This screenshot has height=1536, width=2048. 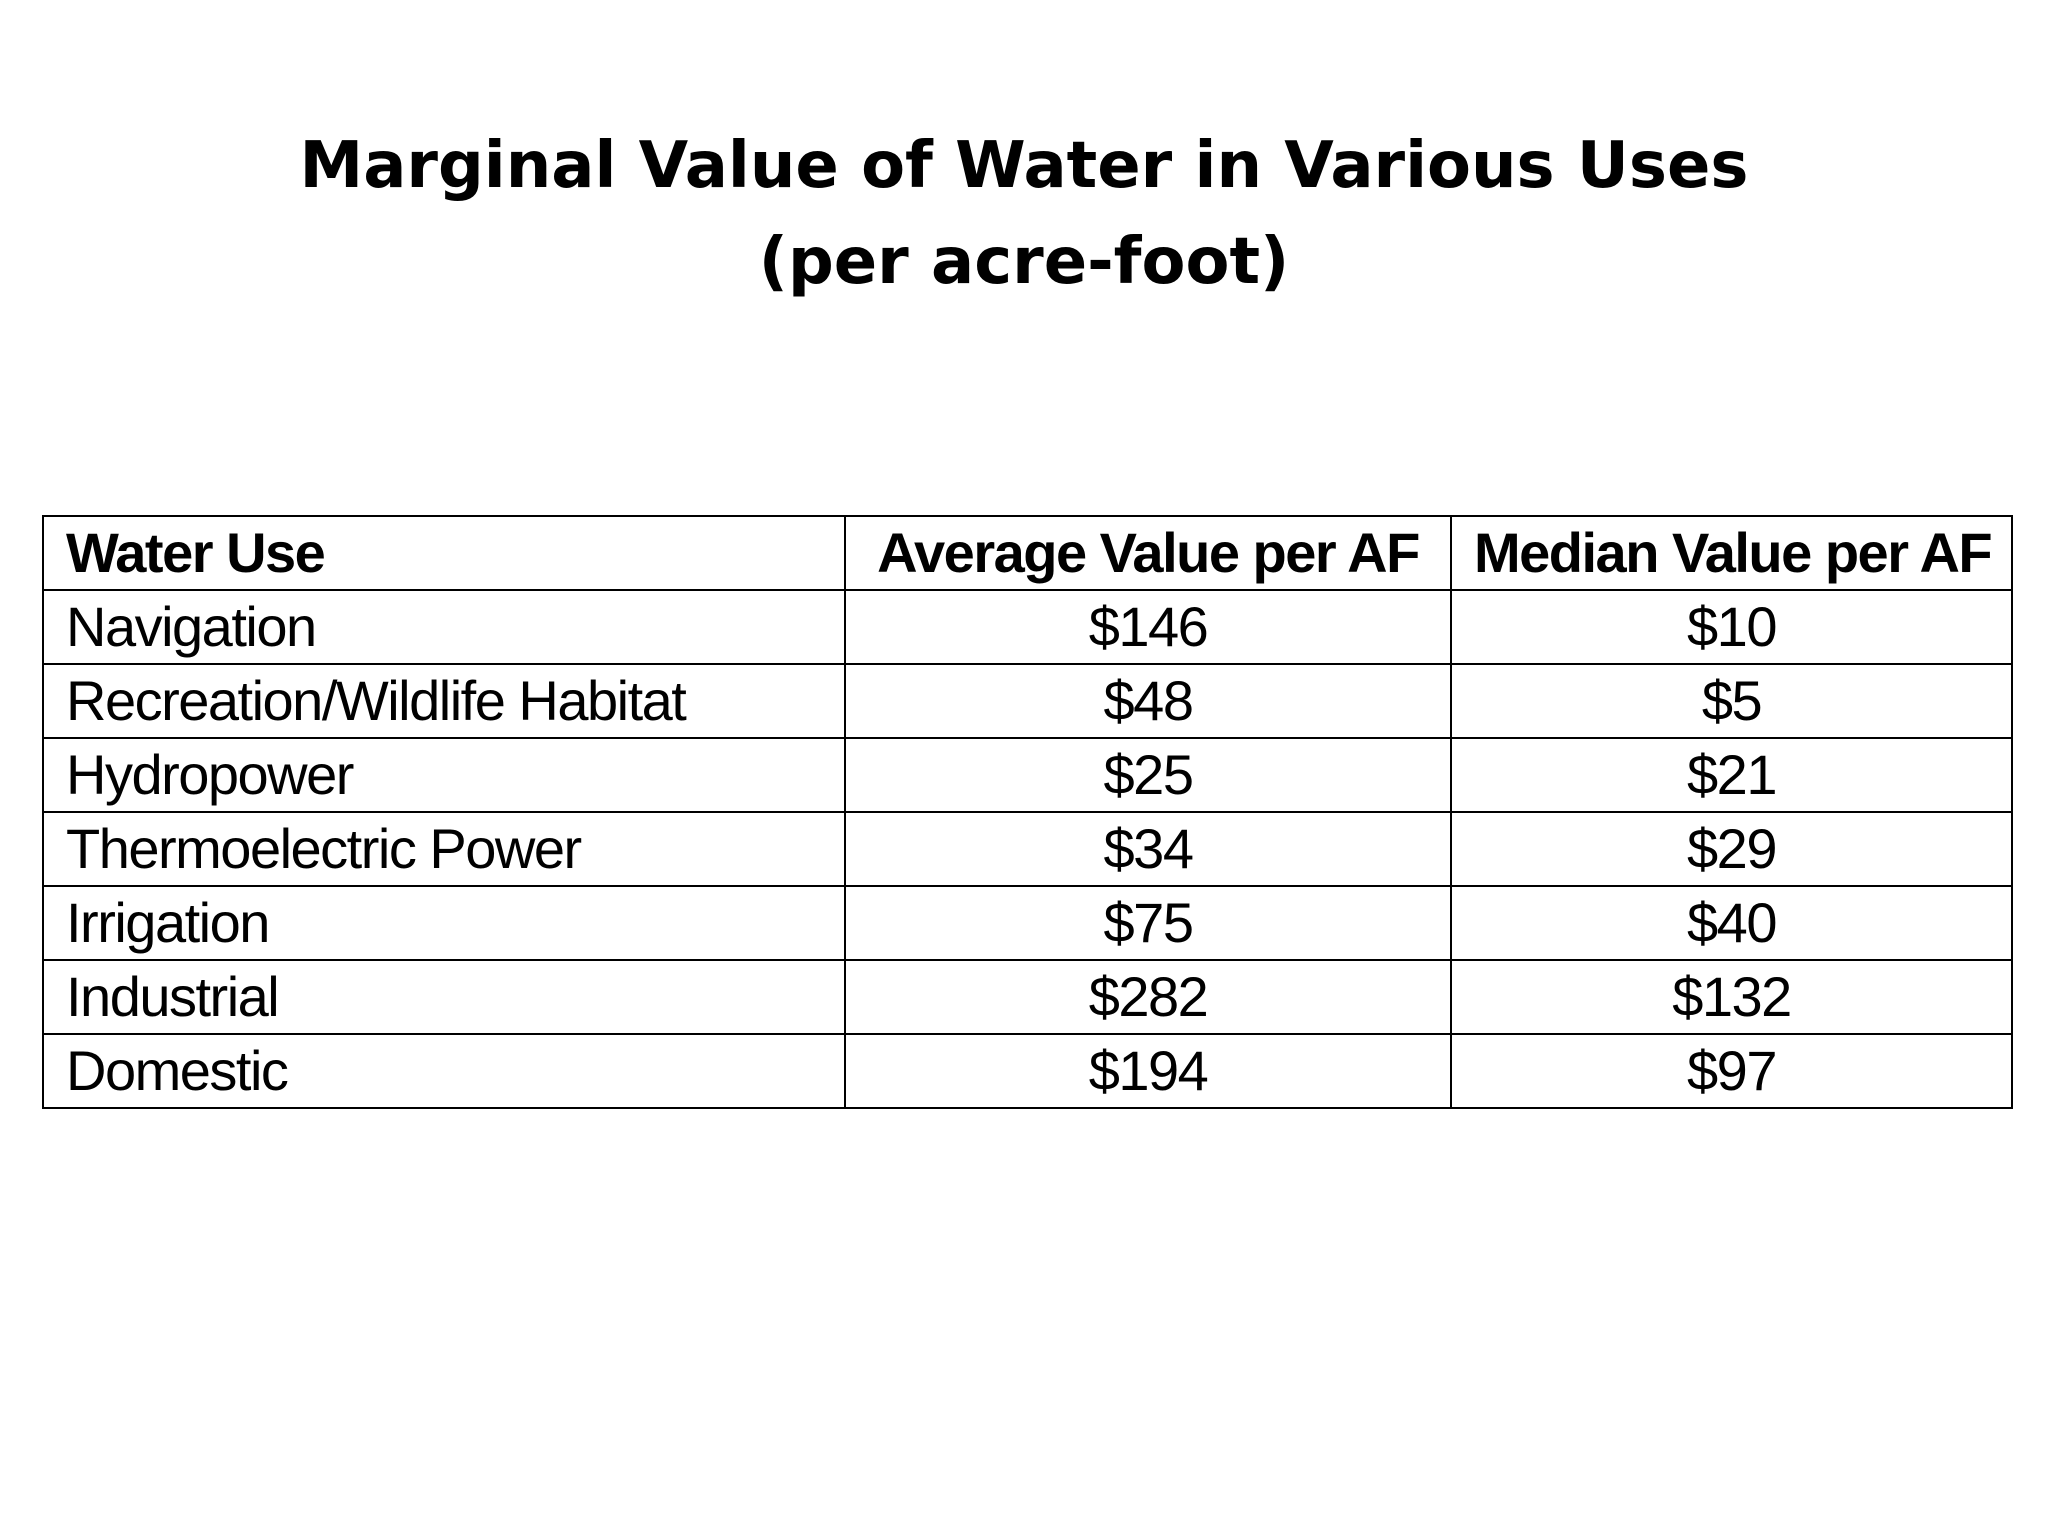 I want to click on table-row: Industrial $282 $132, so click(x=1027, y=997).